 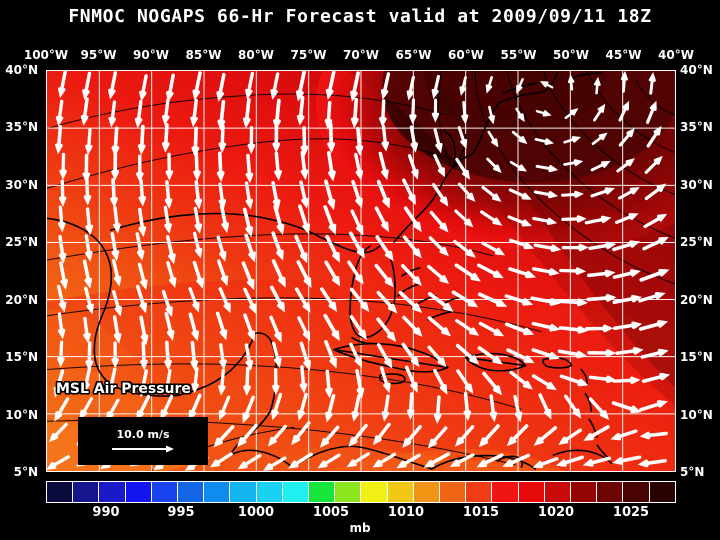 What do you see at coordinates (361, 492) in the screenshot?
I see `colorbar` at bounding box center [361, 492].